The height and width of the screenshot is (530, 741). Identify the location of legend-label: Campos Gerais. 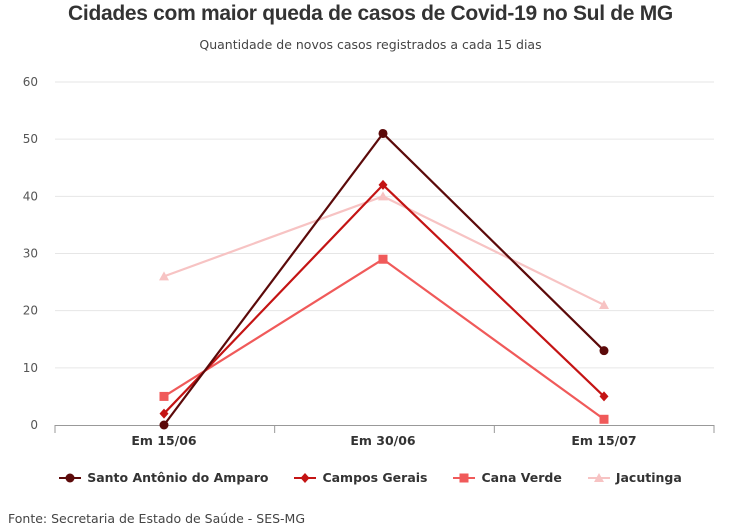
(375, 477).